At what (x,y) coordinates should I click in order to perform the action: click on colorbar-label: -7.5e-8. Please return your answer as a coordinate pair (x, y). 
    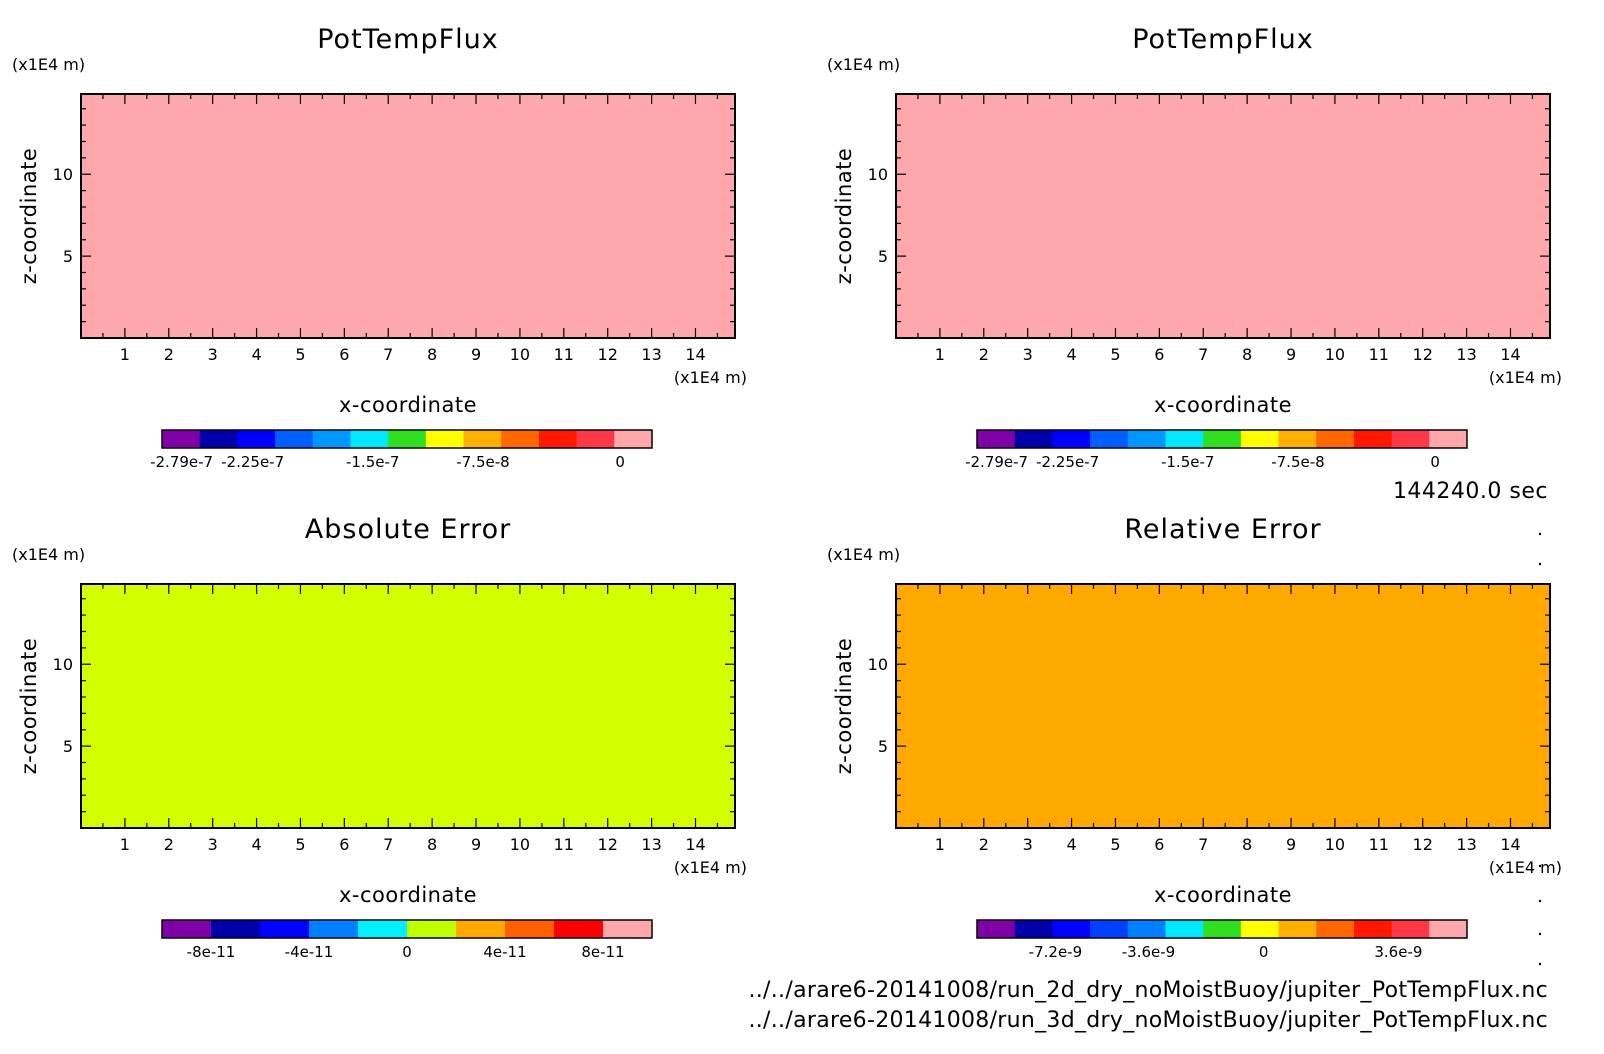
    Looking at the image, I should click on (1297, 462).